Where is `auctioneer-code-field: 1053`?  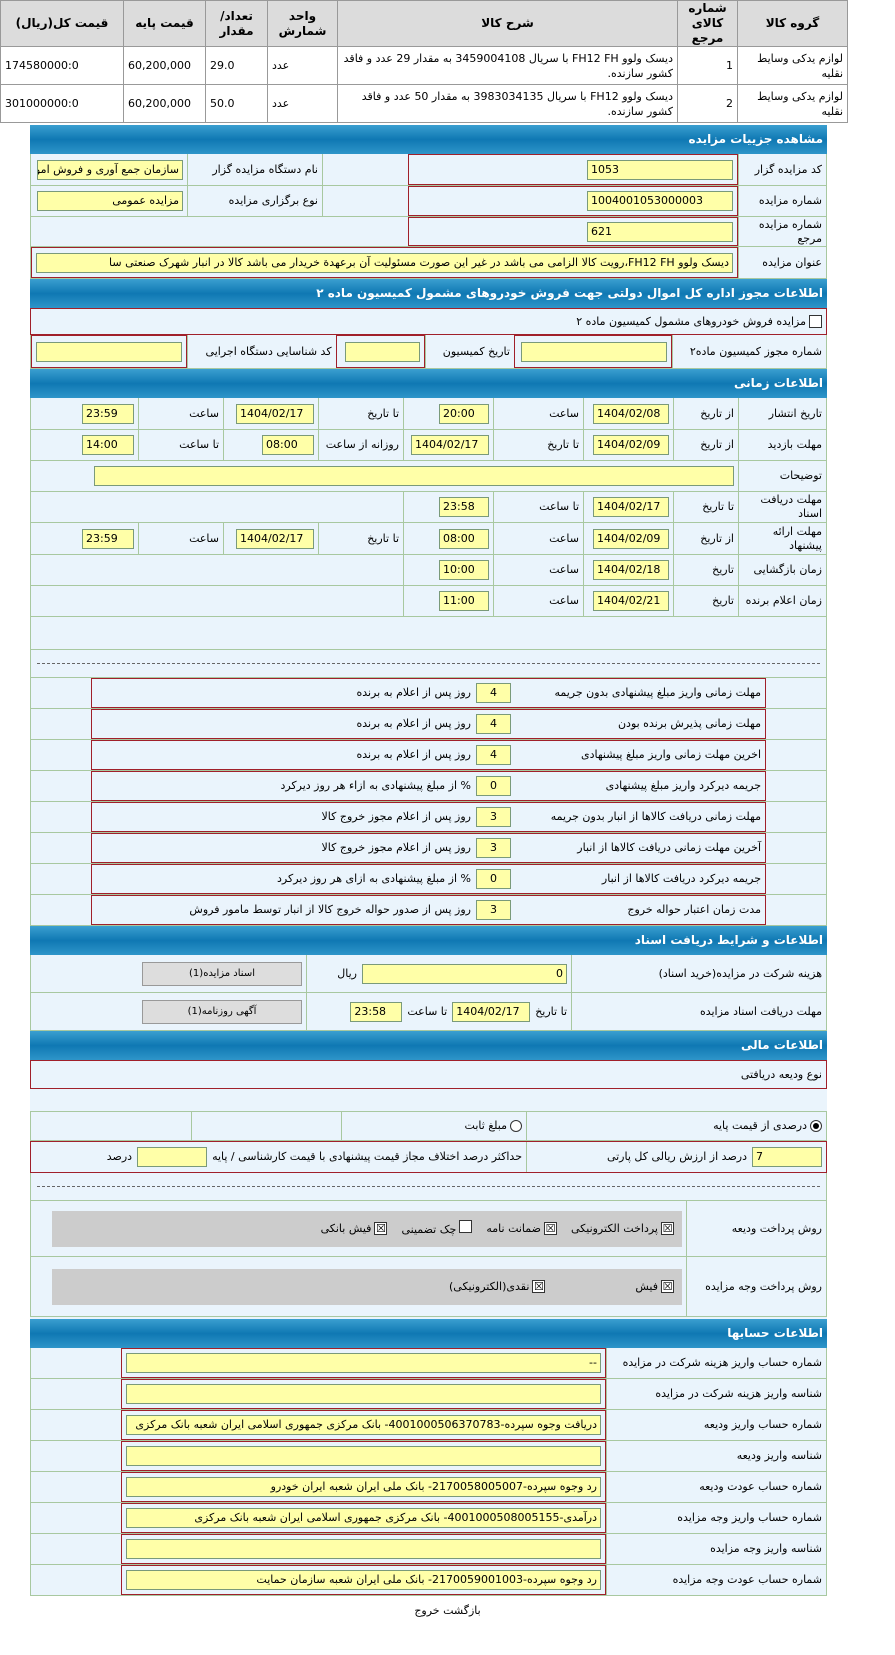 auctioneer-code-field: 1053 is located at coordinates (660, 169).